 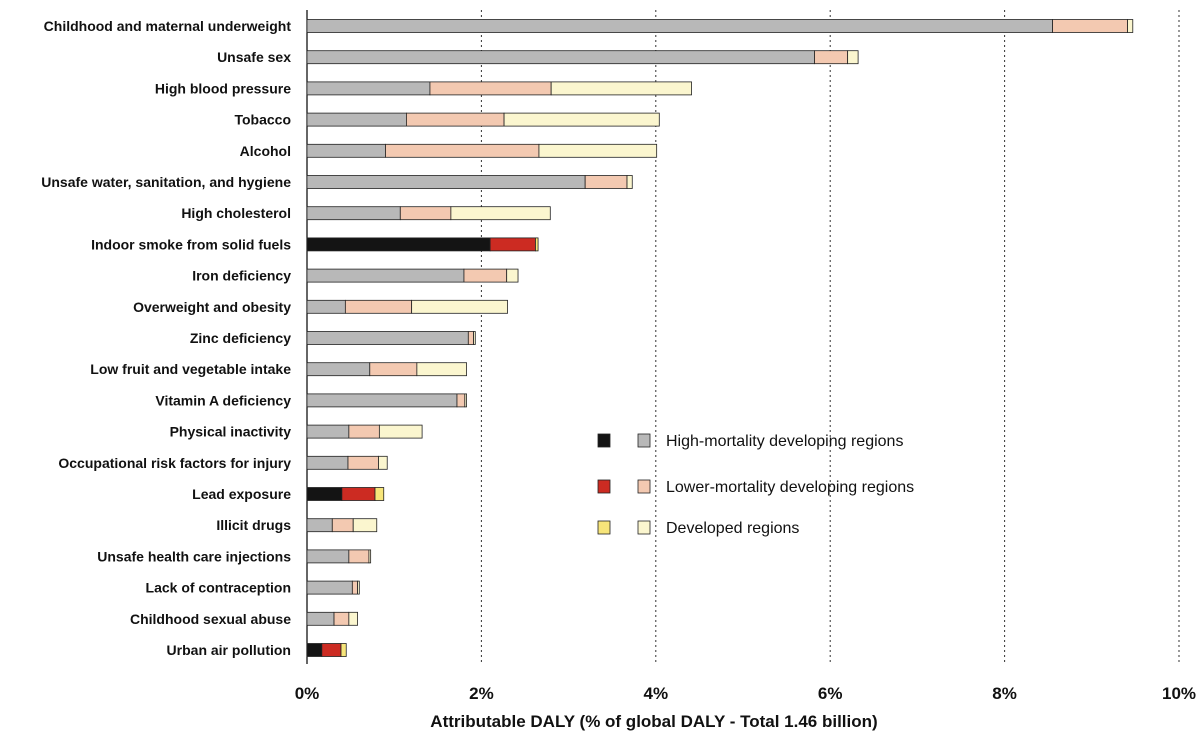 I want to click on category-label: Unsafe health care injections, so click(x=194, y=556).